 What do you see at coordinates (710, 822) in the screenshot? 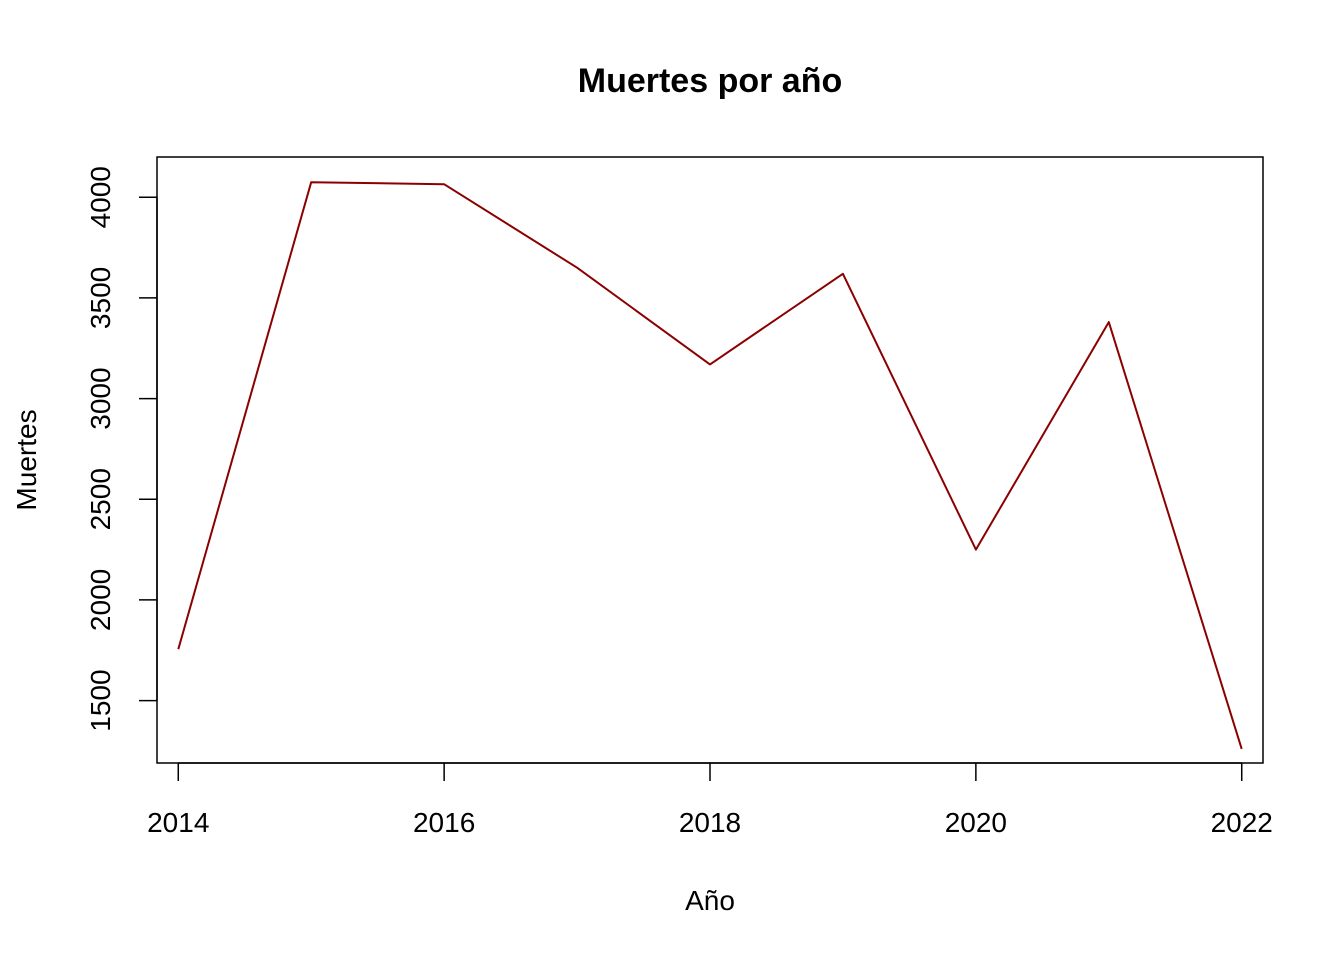
I see `x-tick-label: 2018` at bounding box center [710, 822].